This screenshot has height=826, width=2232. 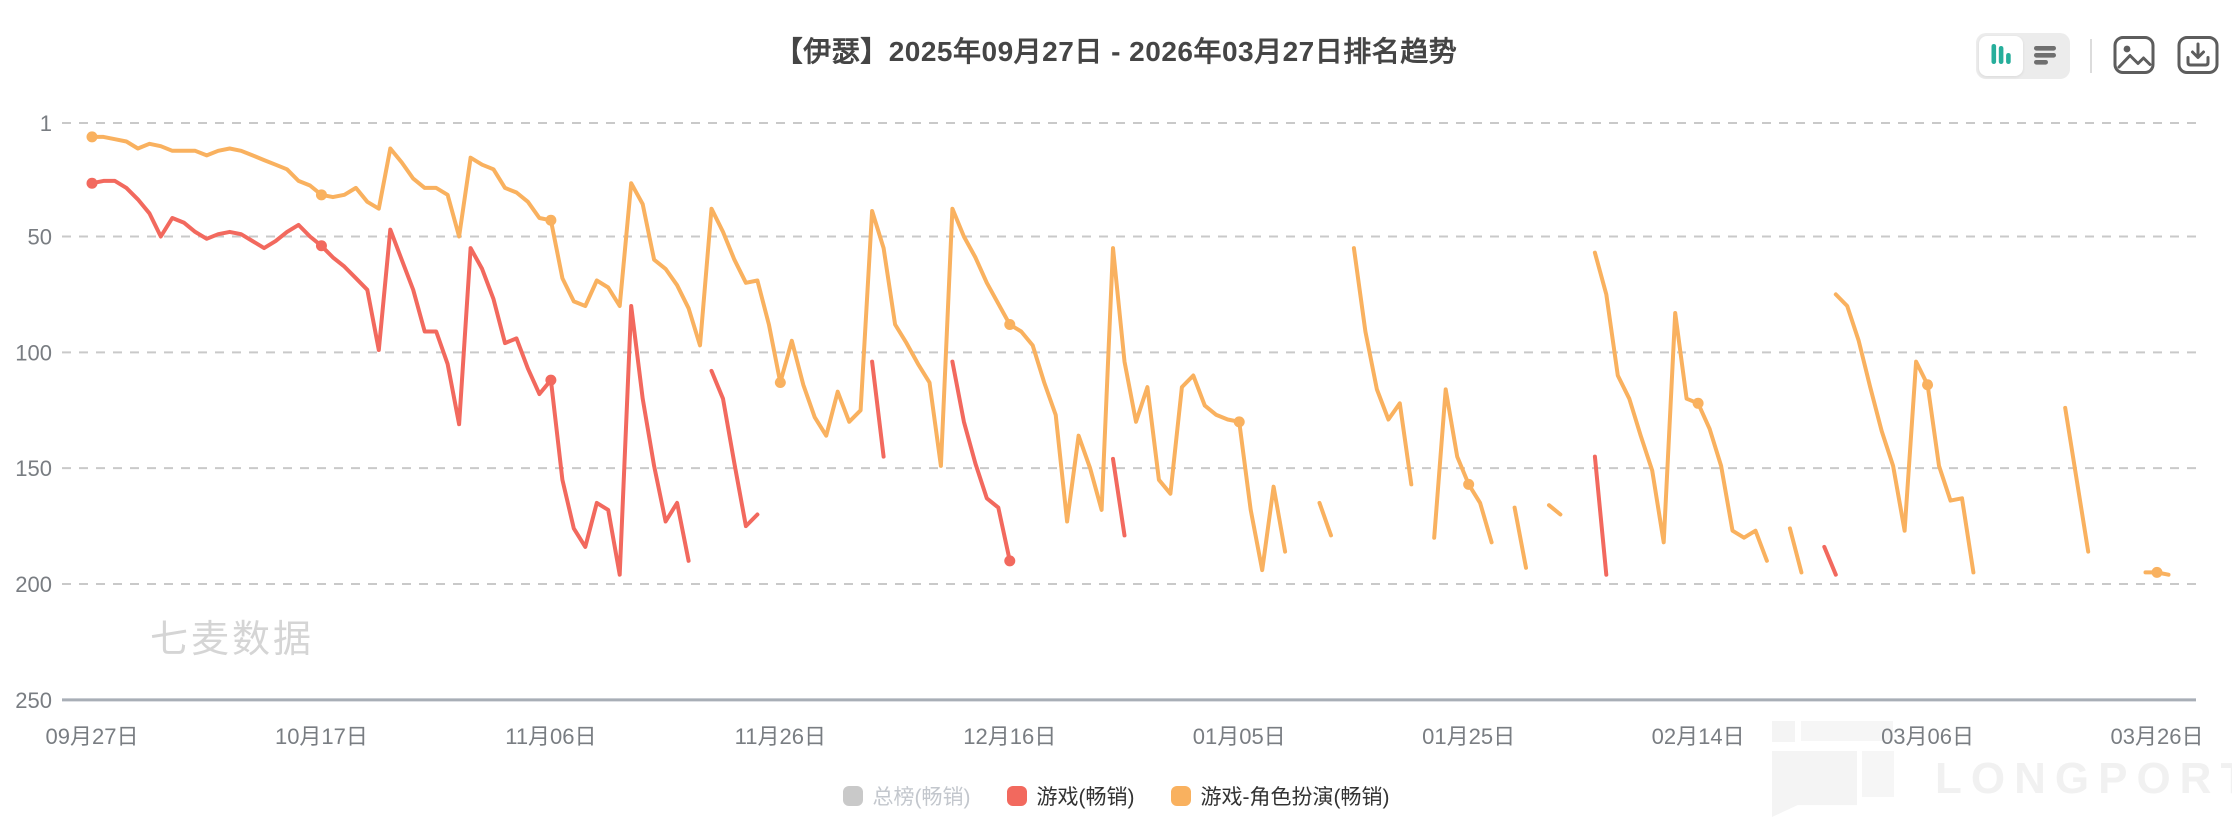 What do you see at coordinates (1927, 736) in the screenshot?
I see `svg-text: 03月06日` at bounding box center [1927, 736].